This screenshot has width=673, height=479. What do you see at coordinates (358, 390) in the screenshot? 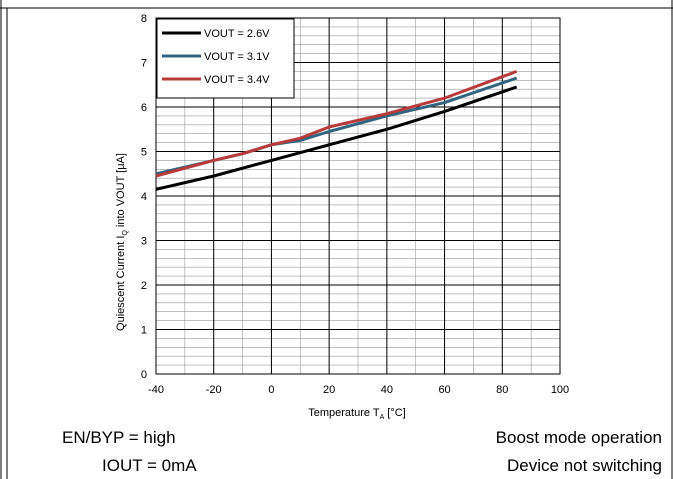
I see `x-tick-labels: -40 -20 0 20 40 60 80 100` at bounding box center [358, 390].